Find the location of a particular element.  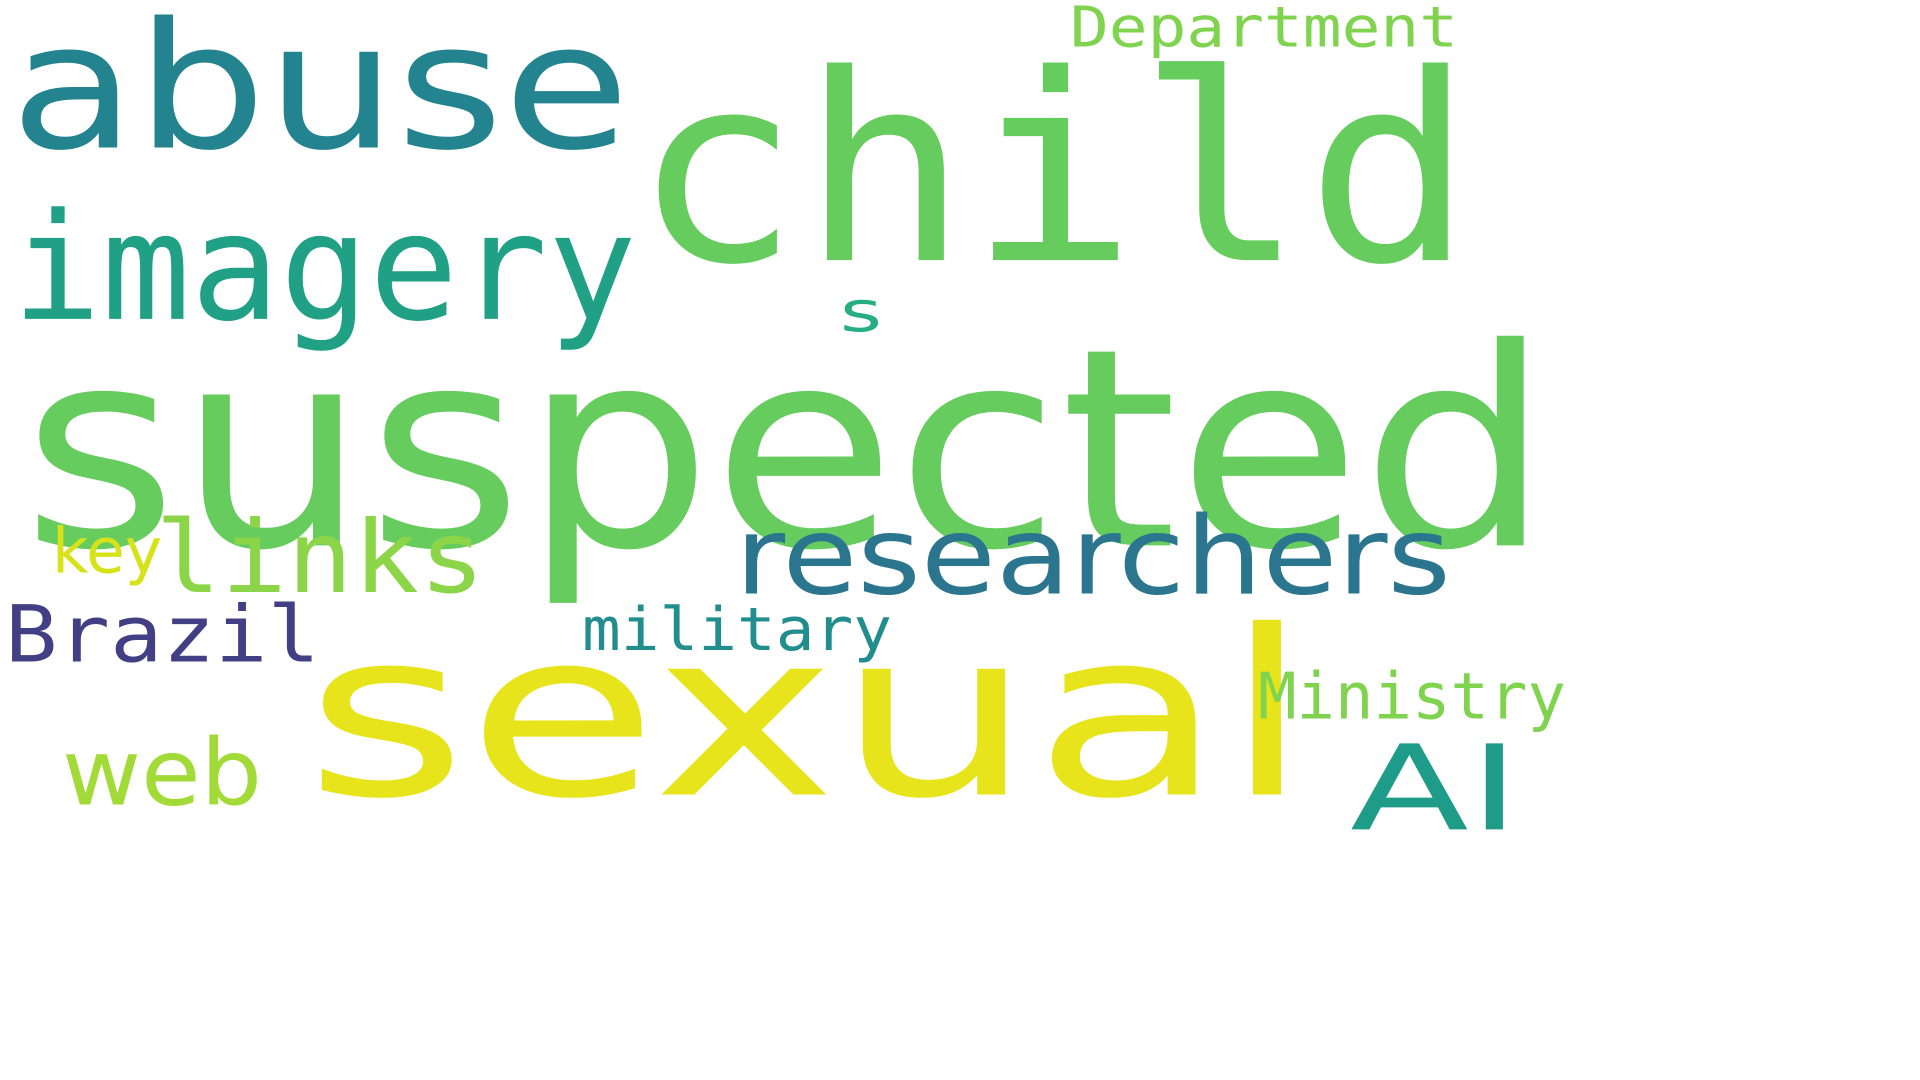

word-s: s is located at coordinates (861, 312).